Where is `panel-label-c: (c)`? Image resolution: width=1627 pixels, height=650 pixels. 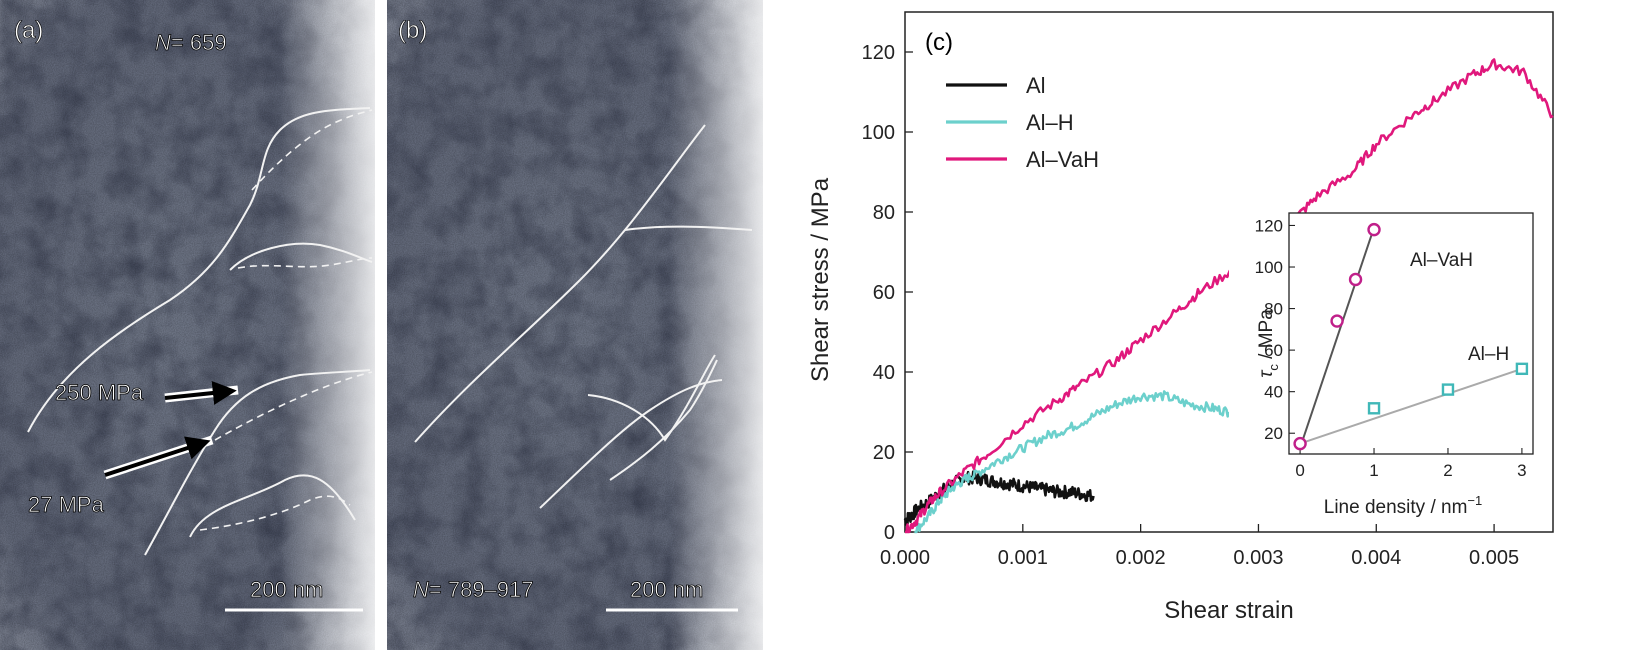
panel-label-c: (c) is located at coordinates (939, 42).